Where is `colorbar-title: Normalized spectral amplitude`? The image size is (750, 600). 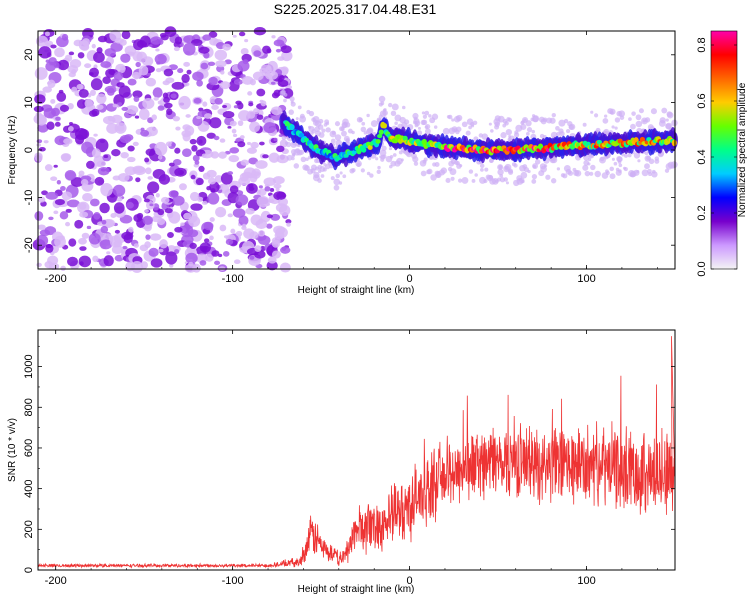
colorbar-title: Normalized spectral amplitude is located at coordinates (742, 149).